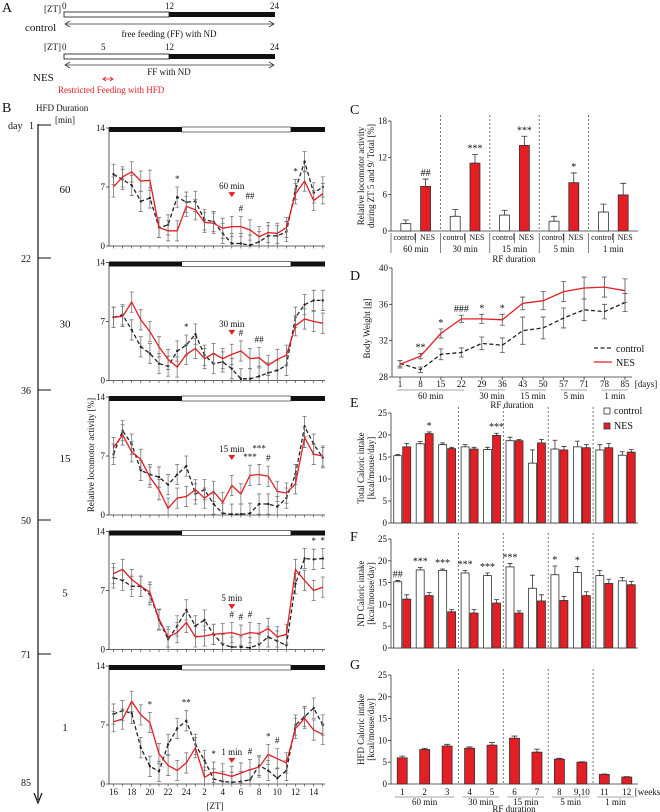 The image size is (660, 812). I want to click on significance-mark: ##, so click(260, 340).